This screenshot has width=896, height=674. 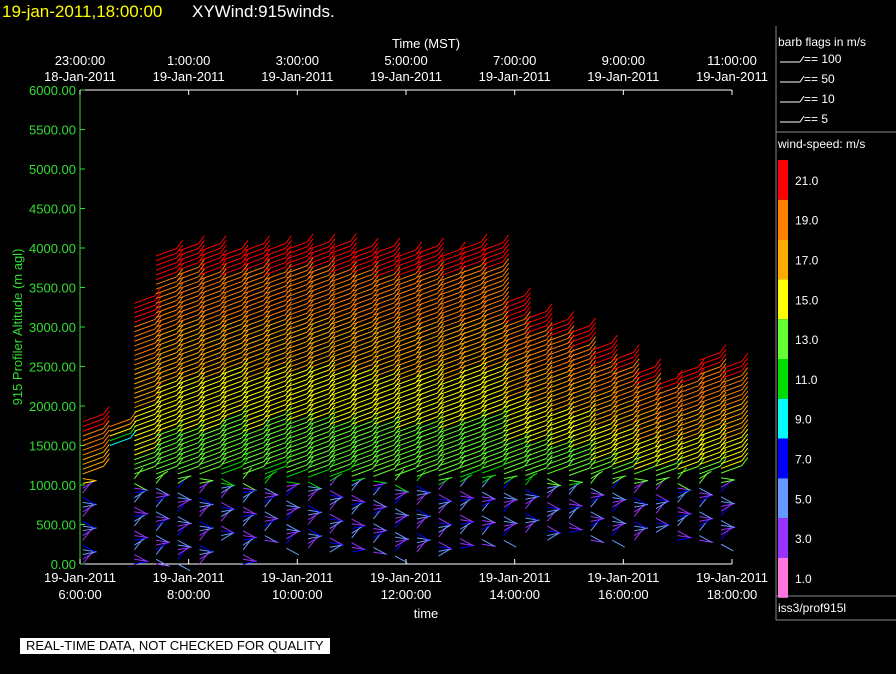 I want to click on wind-profile, so click(x=582, y=425).